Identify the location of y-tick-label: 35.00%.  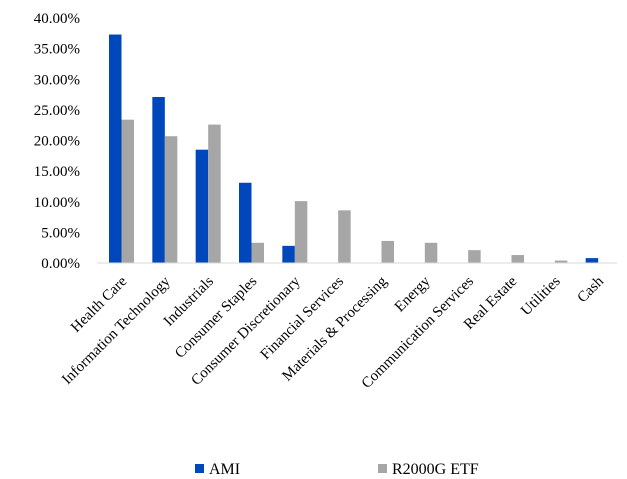
(57, 50).